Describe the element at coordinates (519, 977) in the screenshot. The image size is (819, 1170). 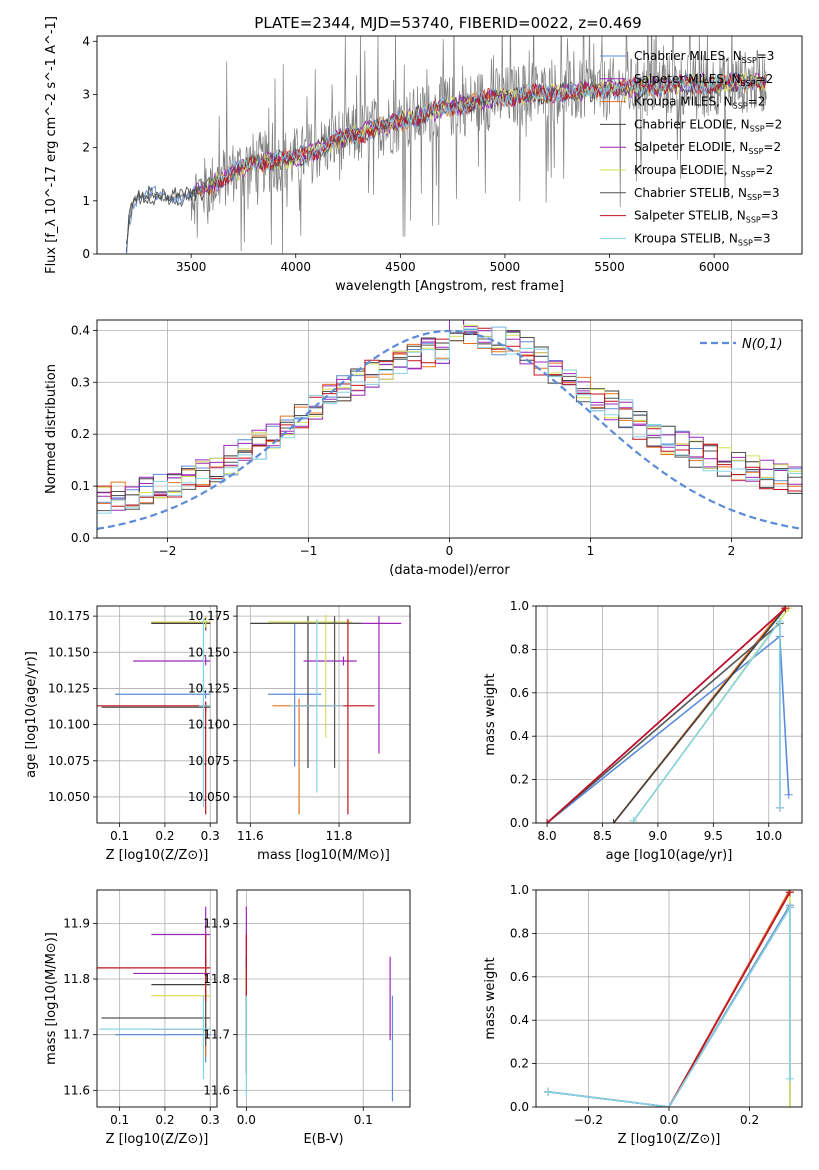
I see `y-tick-label: 0.6` at that location.